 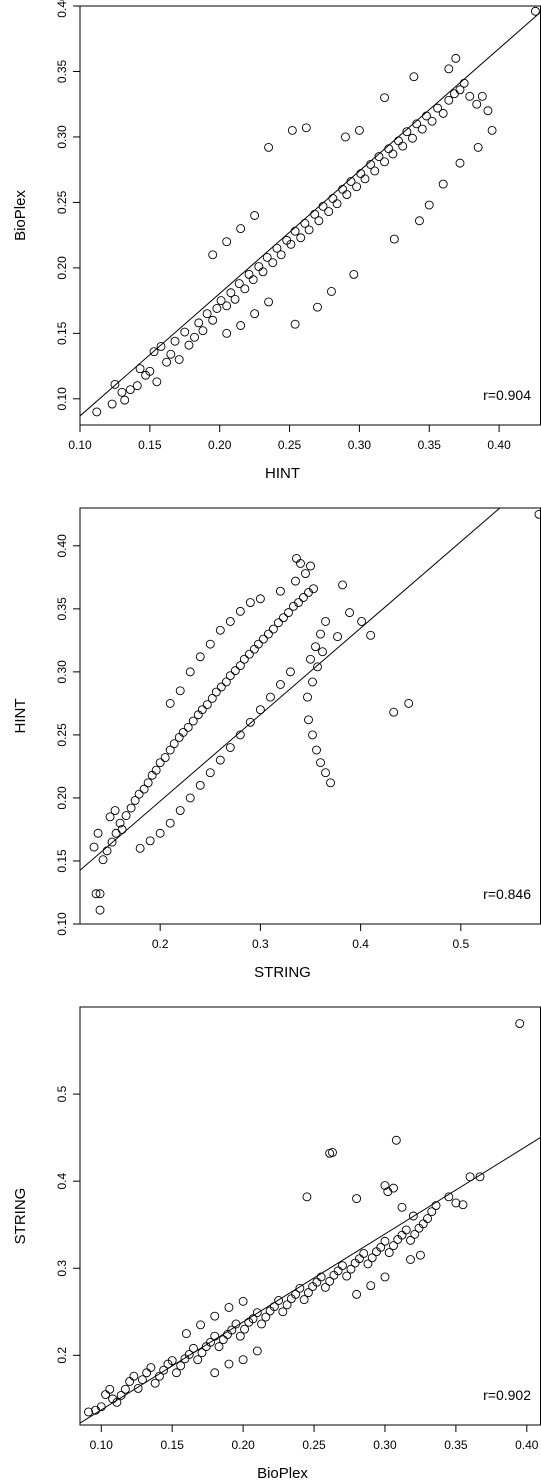 What do you see at coordinates (20, 215) in the screenshot?
I see `y-axis-title: BioPlex` at bounding box center [20, 215].